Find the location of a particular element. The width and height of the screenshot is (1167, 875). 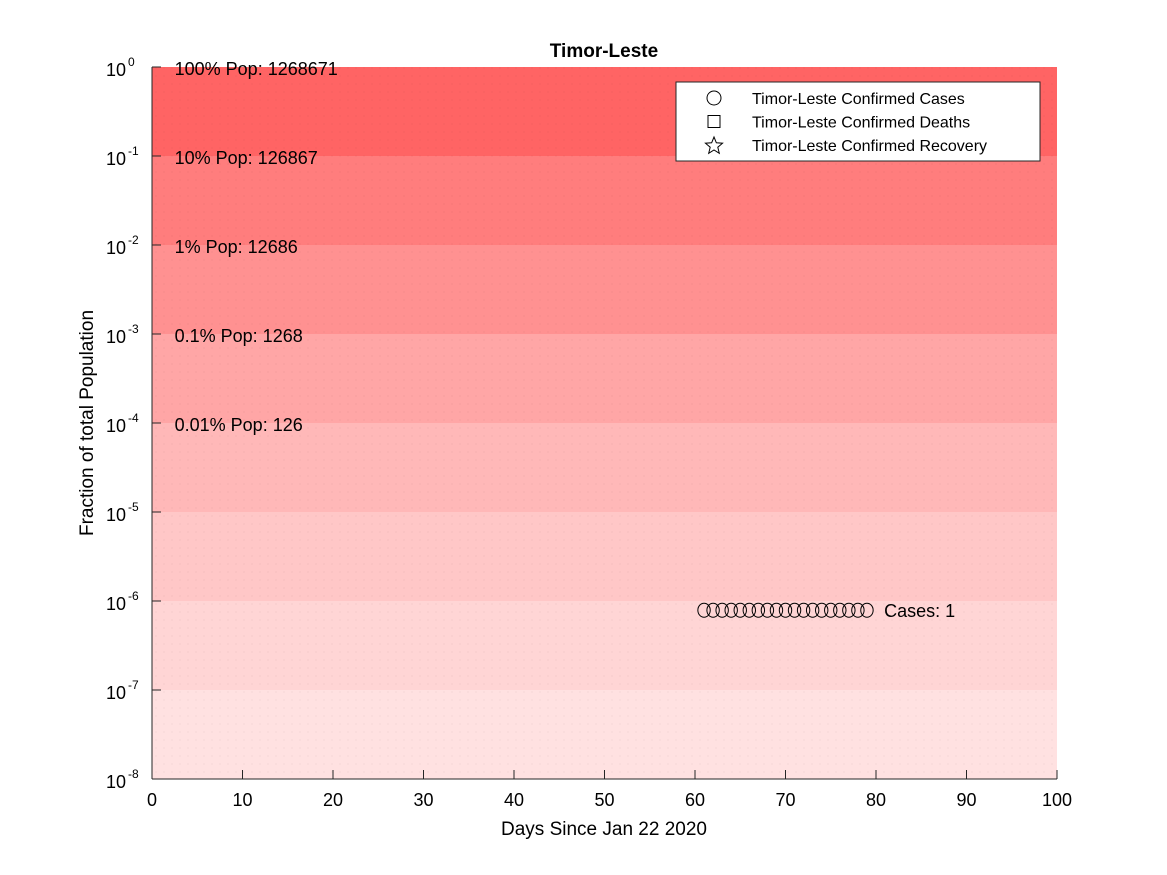

y-axis-label: Fraction of total Population is located at coordinates (87, 423).